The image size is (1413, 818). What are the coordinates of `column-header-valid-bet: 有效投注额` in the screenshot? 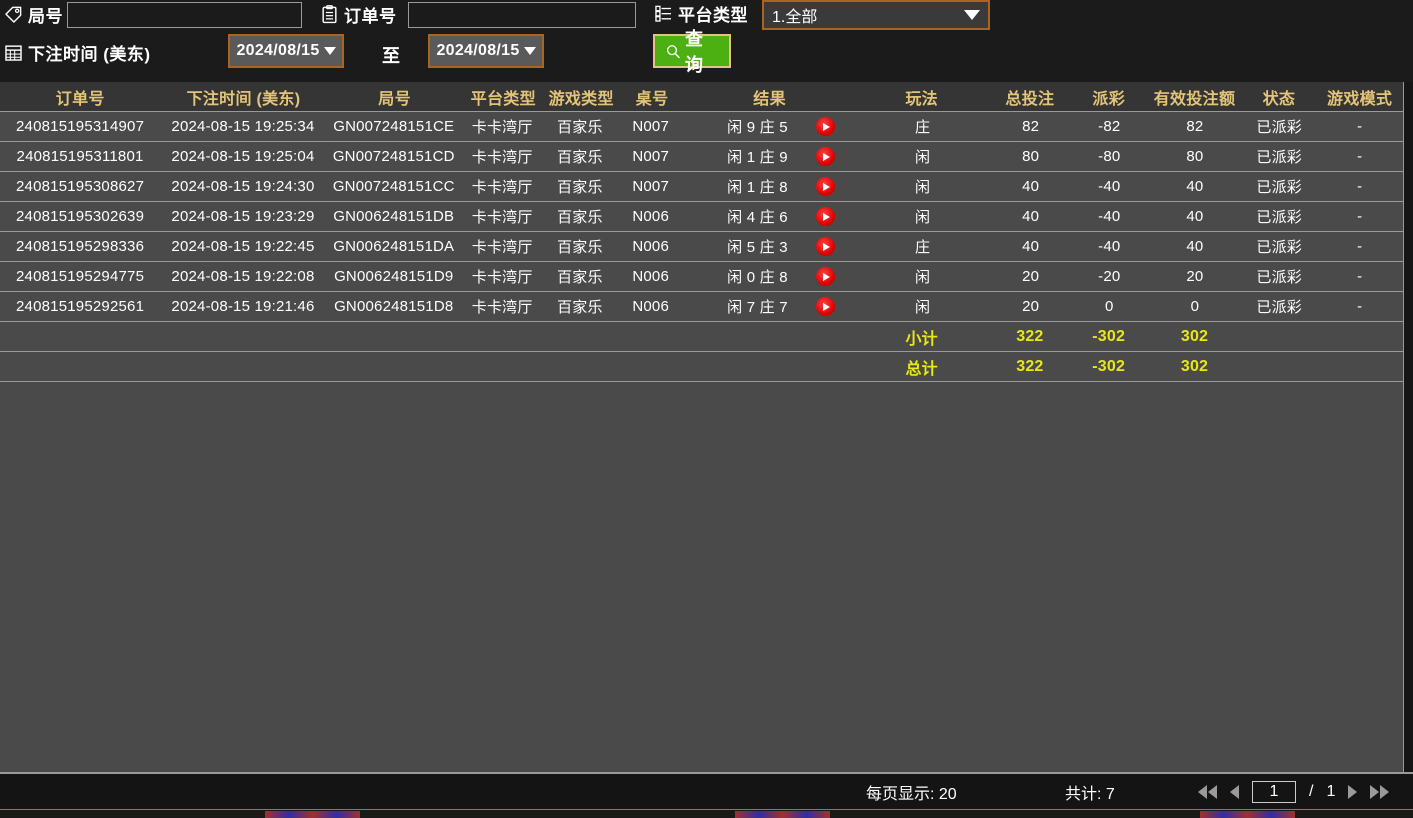 It's located at (1194, 99).